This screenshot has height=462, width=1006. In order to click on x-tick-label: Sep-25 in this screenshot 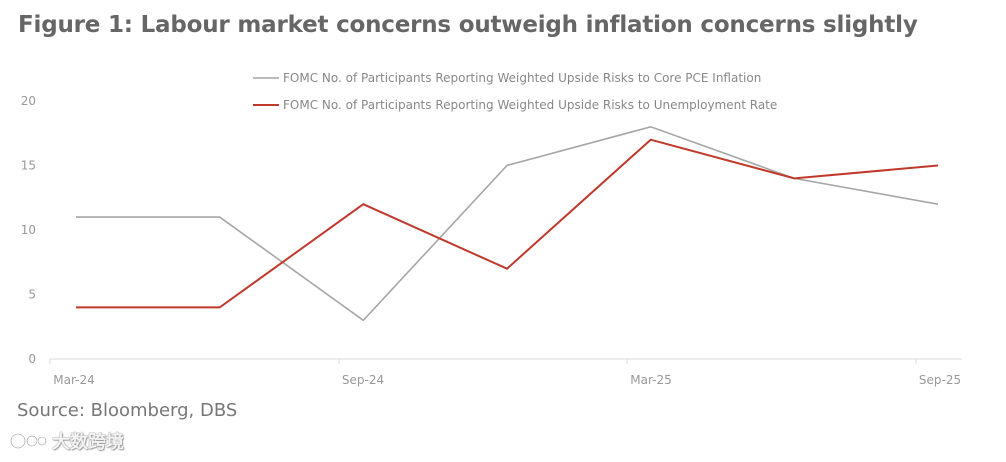, I will do `click(940, 380)`.